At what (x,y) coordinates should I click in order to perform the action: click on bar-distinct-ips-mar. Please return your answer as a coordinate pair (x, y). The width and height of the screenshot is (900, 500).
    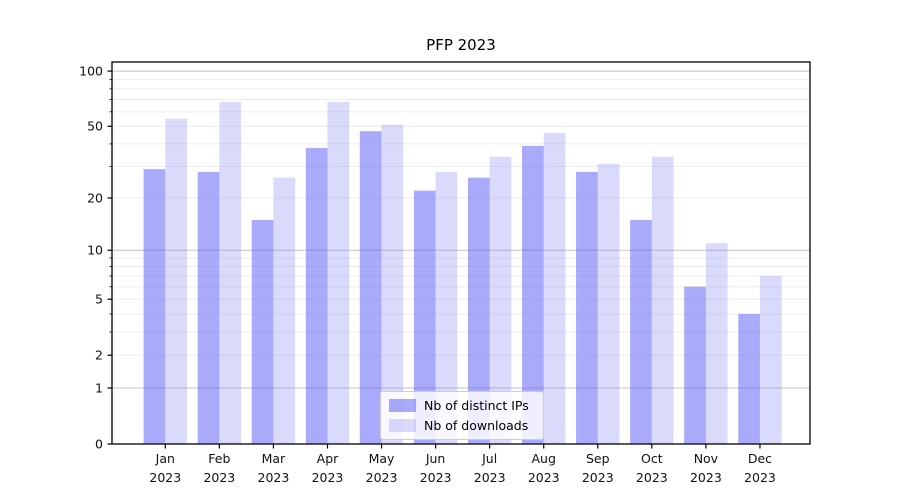
    Looking at the image, I should click on (262, 331).